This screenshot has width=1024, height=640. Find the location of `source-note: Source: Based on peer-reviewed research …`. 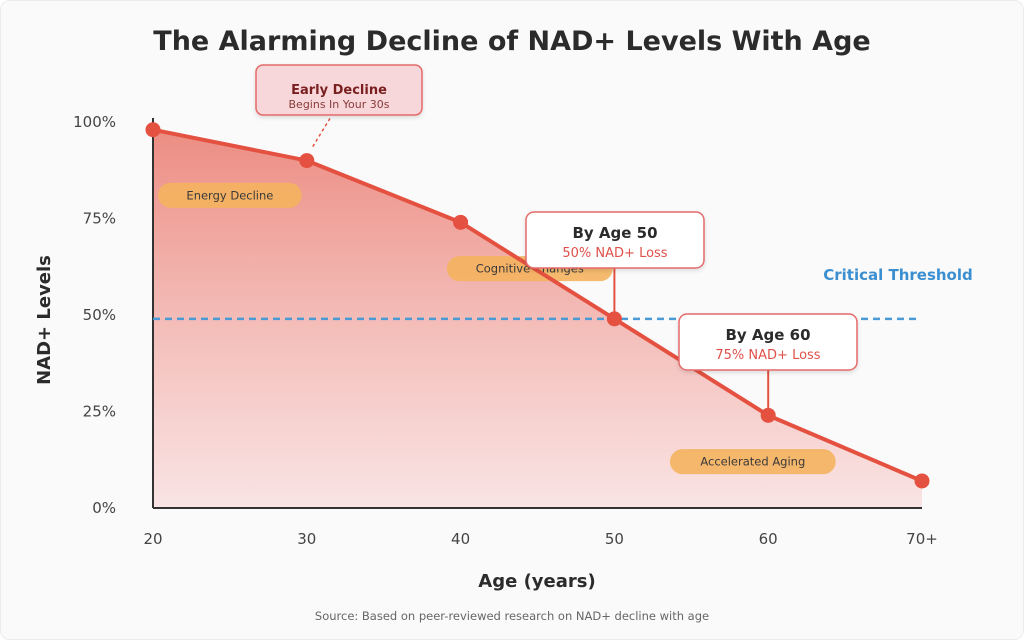

source-note: Source: Based on peer-reviewed research … is located at coordinates (512, 616).